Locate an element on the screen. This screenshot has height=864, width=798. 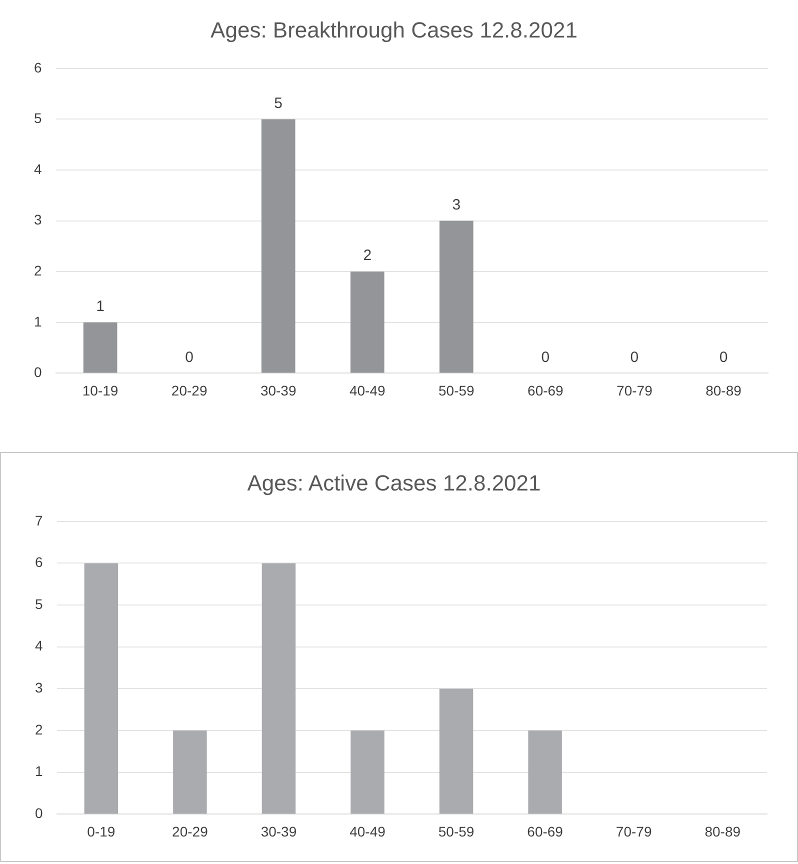
x-tick-label: 10-19 is located at coordinates (100, 390).